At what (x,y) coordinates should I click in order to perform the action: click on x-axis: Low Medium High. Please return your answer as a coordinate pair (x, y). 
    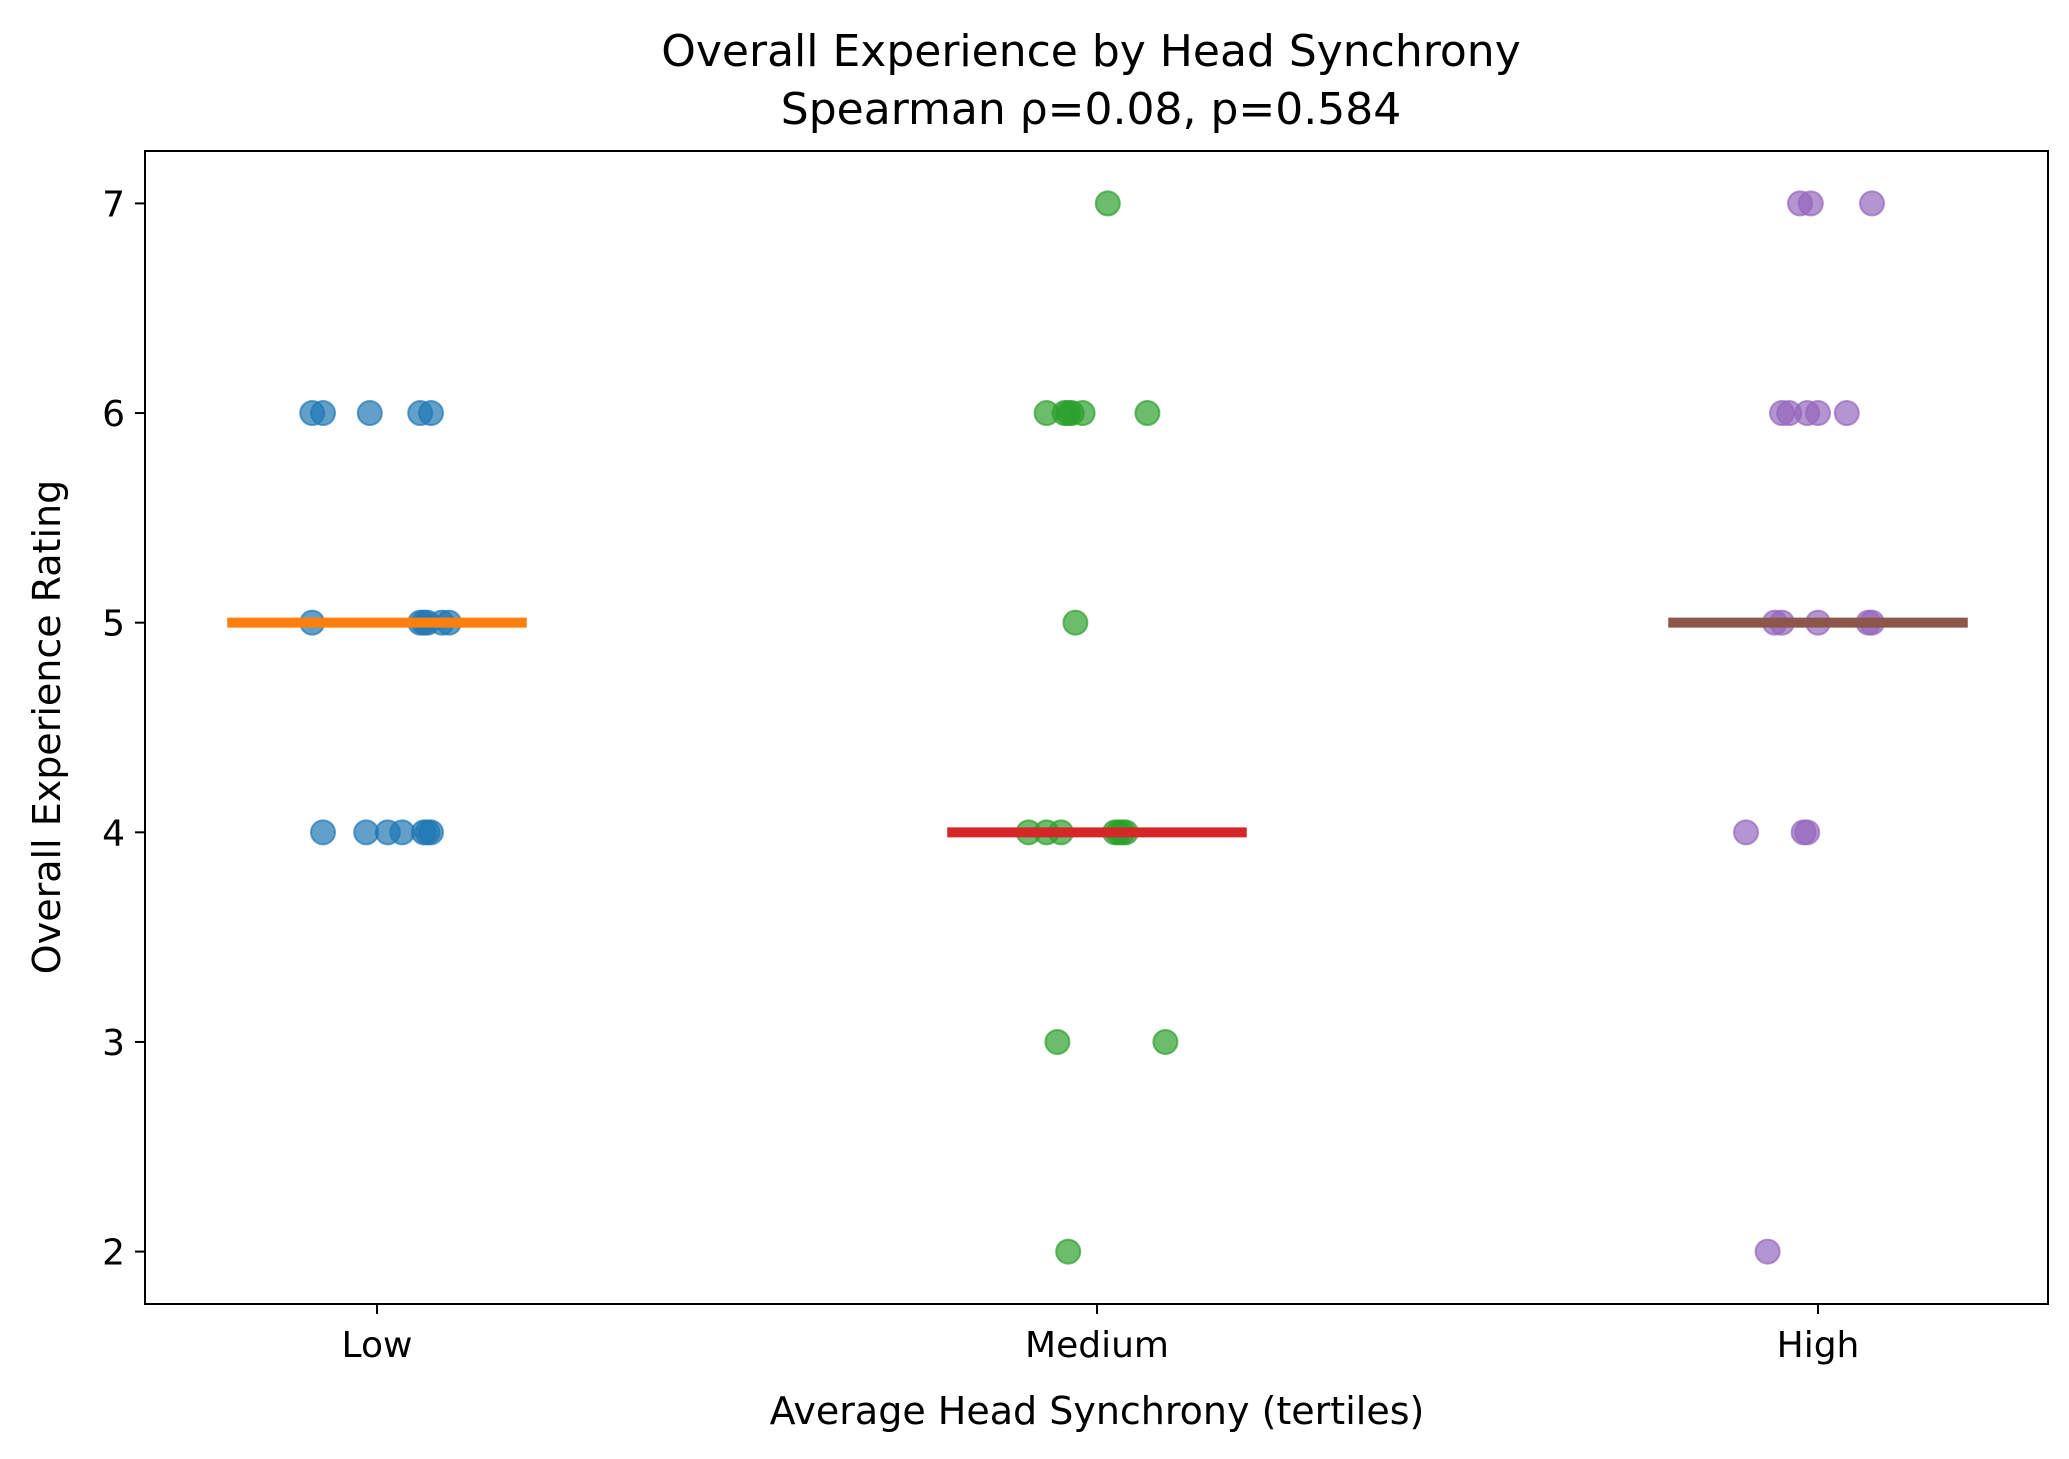
    Looking at the image, I should click on (1101, 1335).